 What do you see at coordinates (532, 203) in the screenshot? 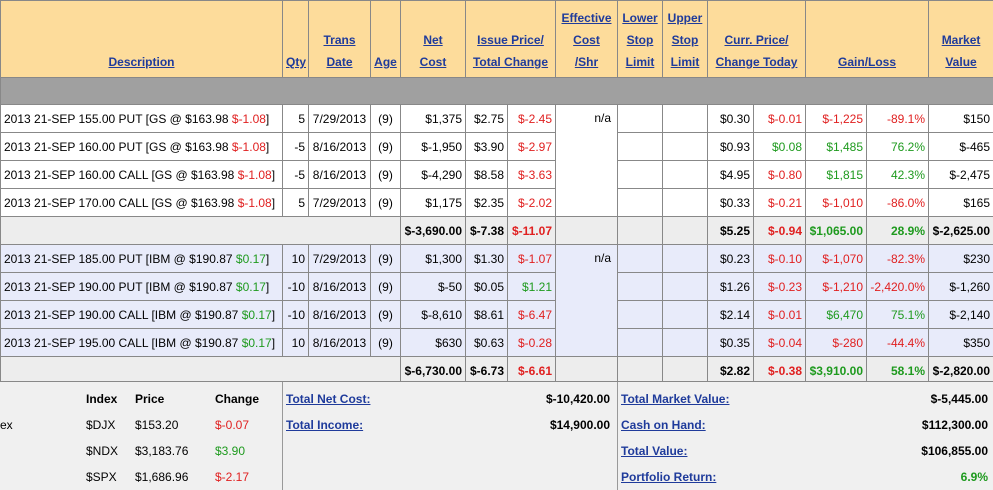
I see `total-change: $-2.02` at bounding box center [532, 203].